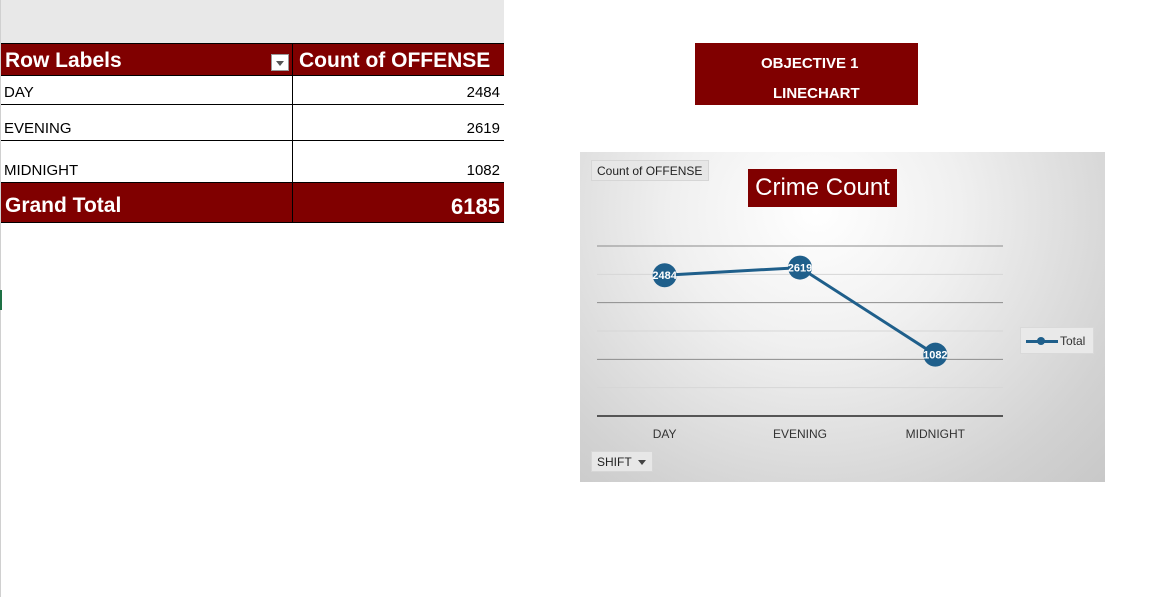  I want to click on count-header: Count of OFFENSE, so click(398, 59).